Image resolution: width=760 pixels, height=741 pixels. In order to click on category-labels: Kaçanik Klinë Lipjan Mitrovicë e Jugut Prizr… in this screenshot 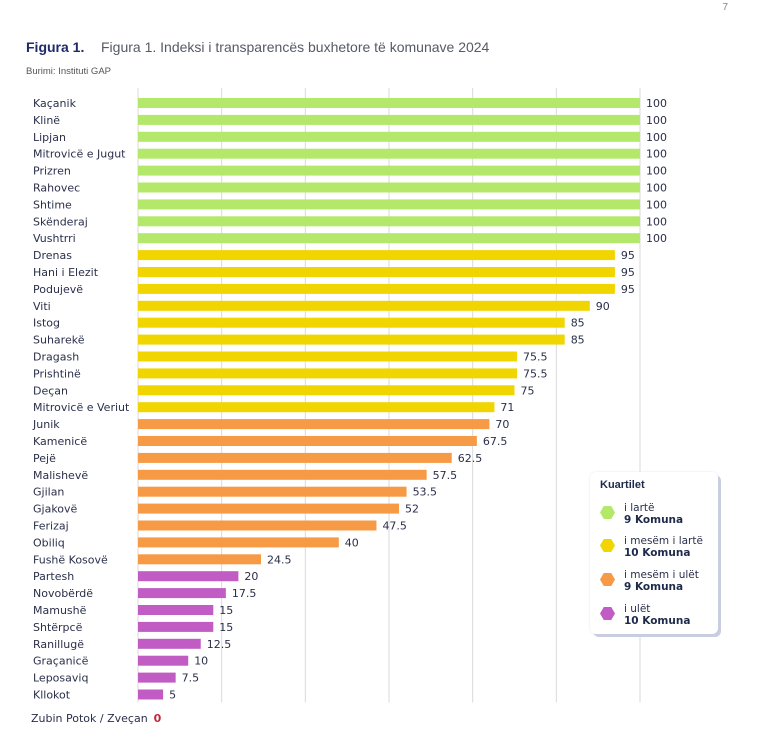, I will do `click(81, 399)`.